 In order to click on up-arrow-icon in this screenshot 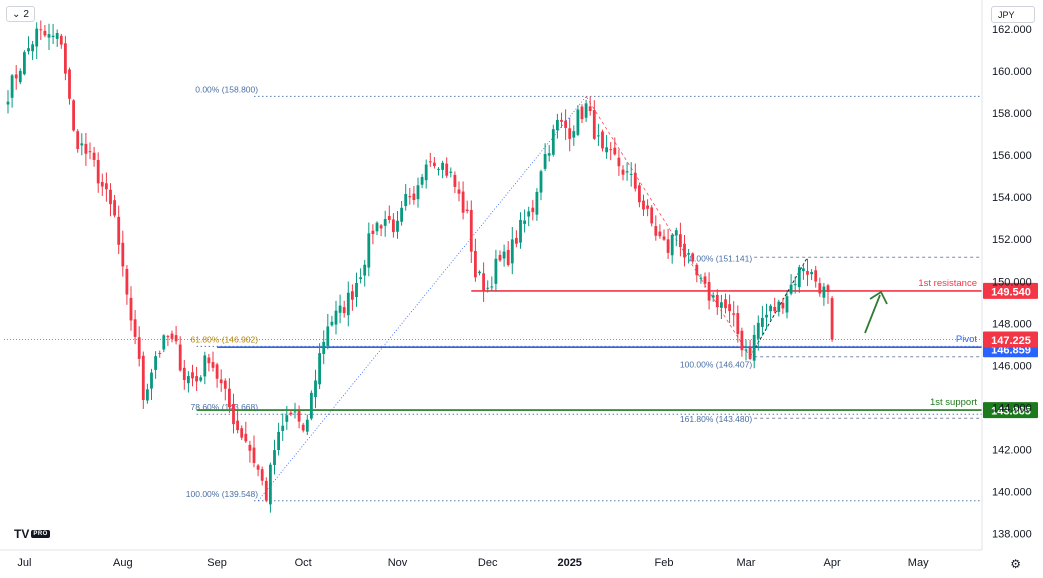, I will do `click(872, 314)`.